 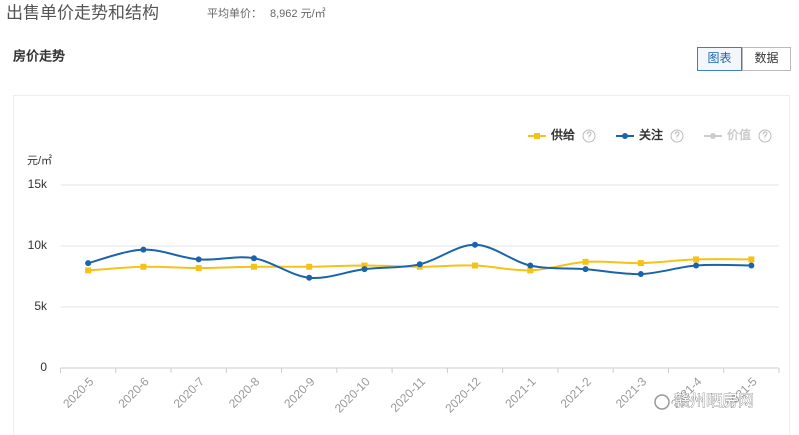 I want to click on x-tick-label: 2020-8, so click(x=244, y=392).